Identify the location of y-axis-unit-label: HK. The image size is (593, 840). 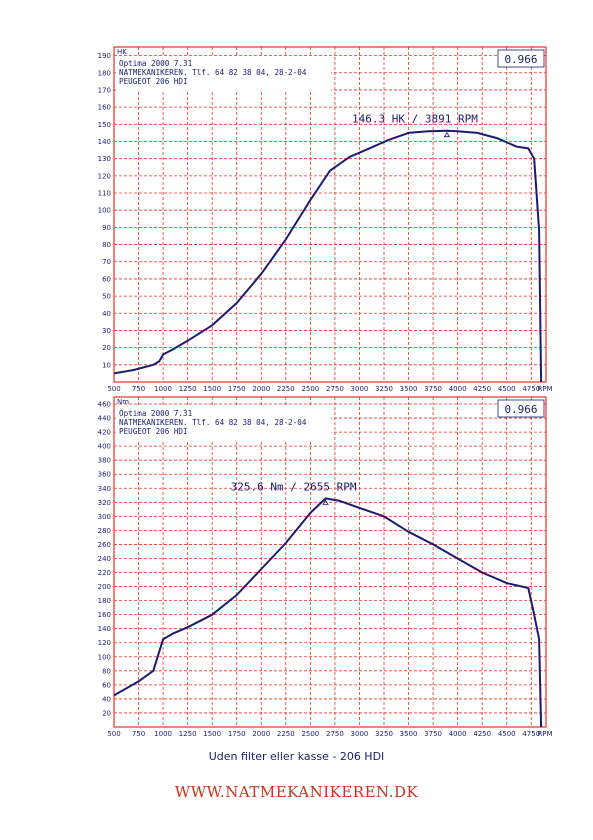
(122, 52).